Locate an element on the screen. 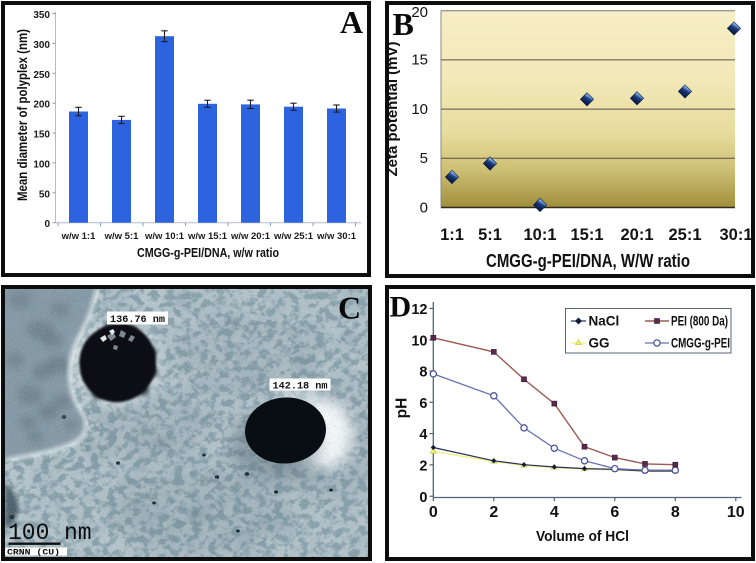  svg-text: Volume of HCl is located at coordinates (582, 536).